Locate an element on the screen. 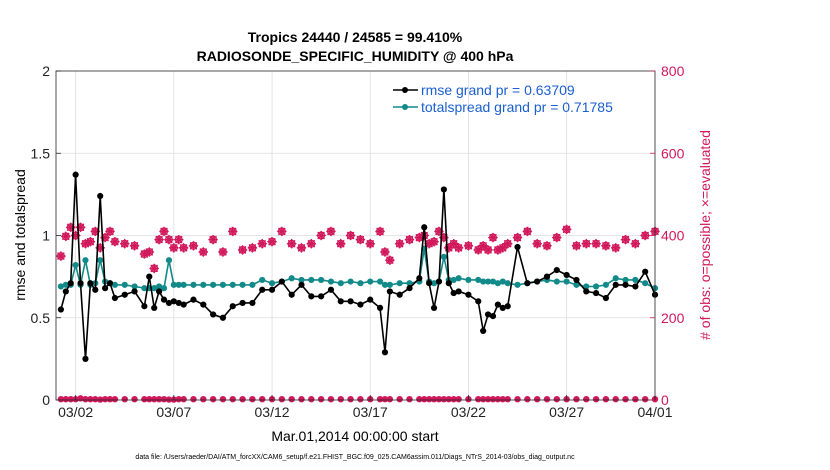  y-right-tick-label: 600 is located at coordinates (673, 153).